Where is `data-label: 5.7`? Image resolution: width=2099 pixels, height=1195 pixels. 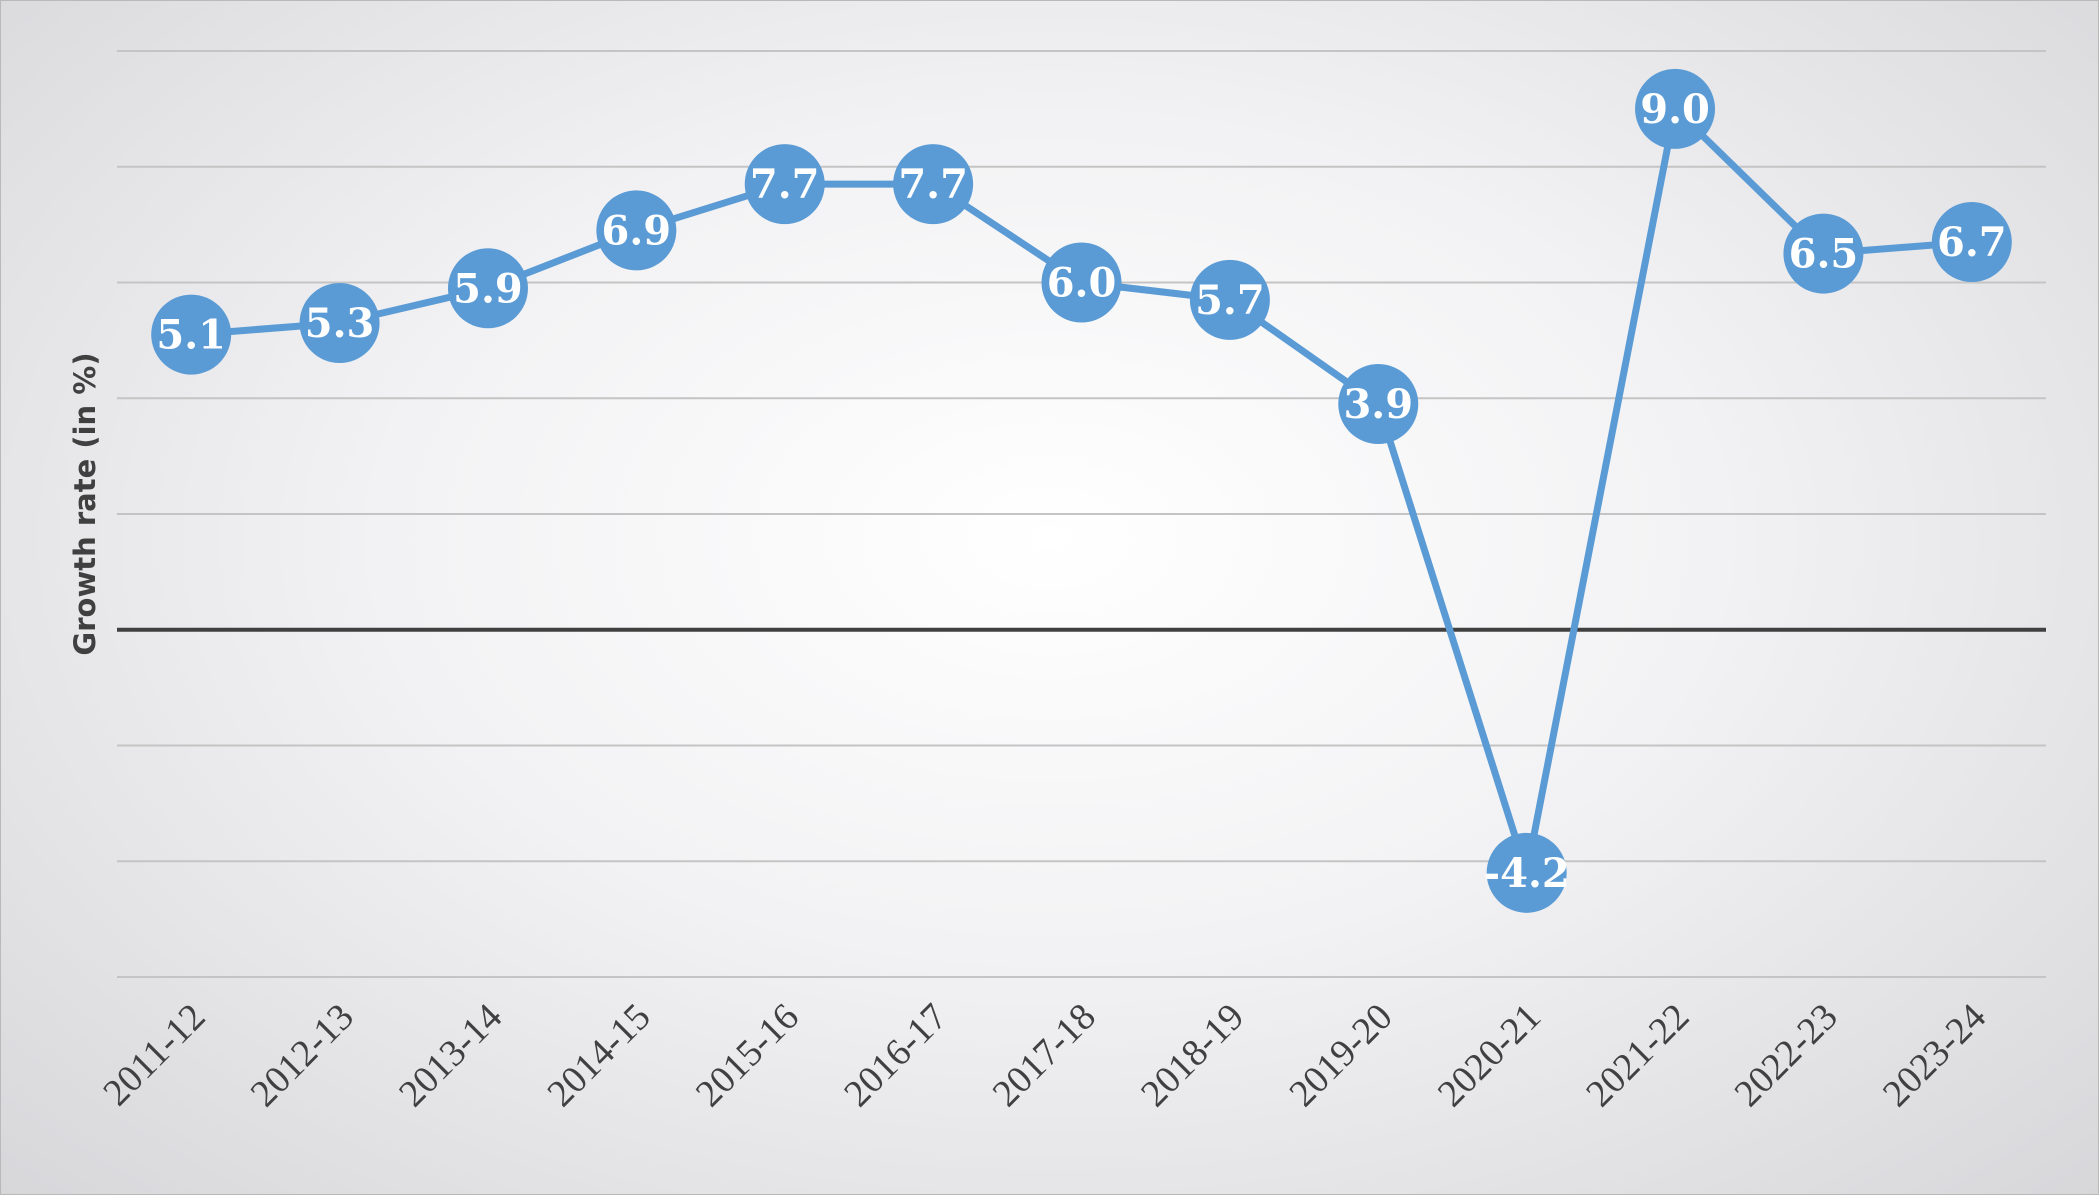 data-label: 5.7 is located at coordinates (1230, 300).